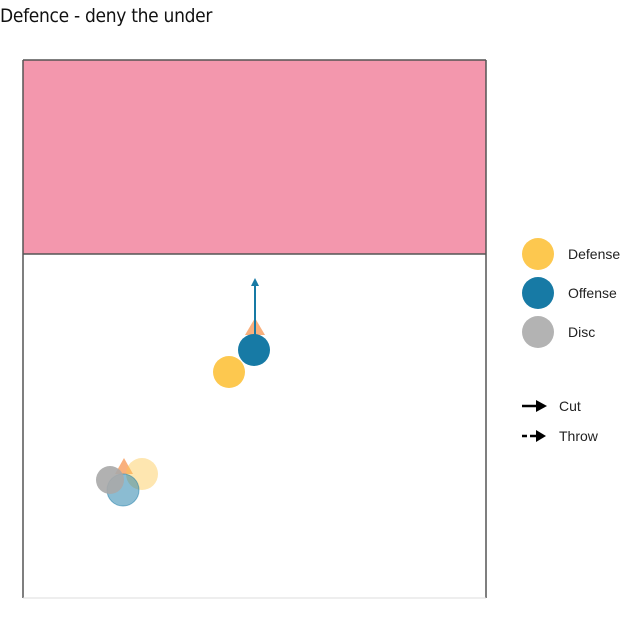 The width and height of the screenshot is (625, 625). What do you see at coordinates (592, 293) in the screenshot?
I see `legend-offense-label: Offense` at bounding box center [592, 293].